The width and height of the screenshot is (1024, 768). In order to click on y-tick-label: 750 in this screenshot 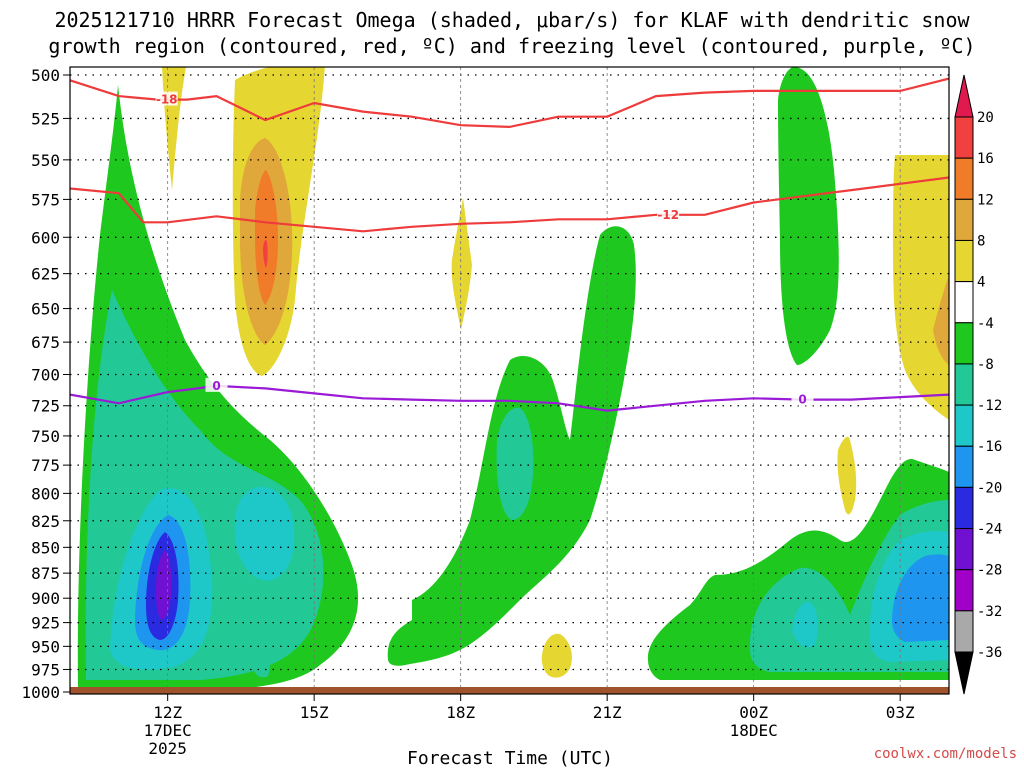, I will do `click(45, 436)`.